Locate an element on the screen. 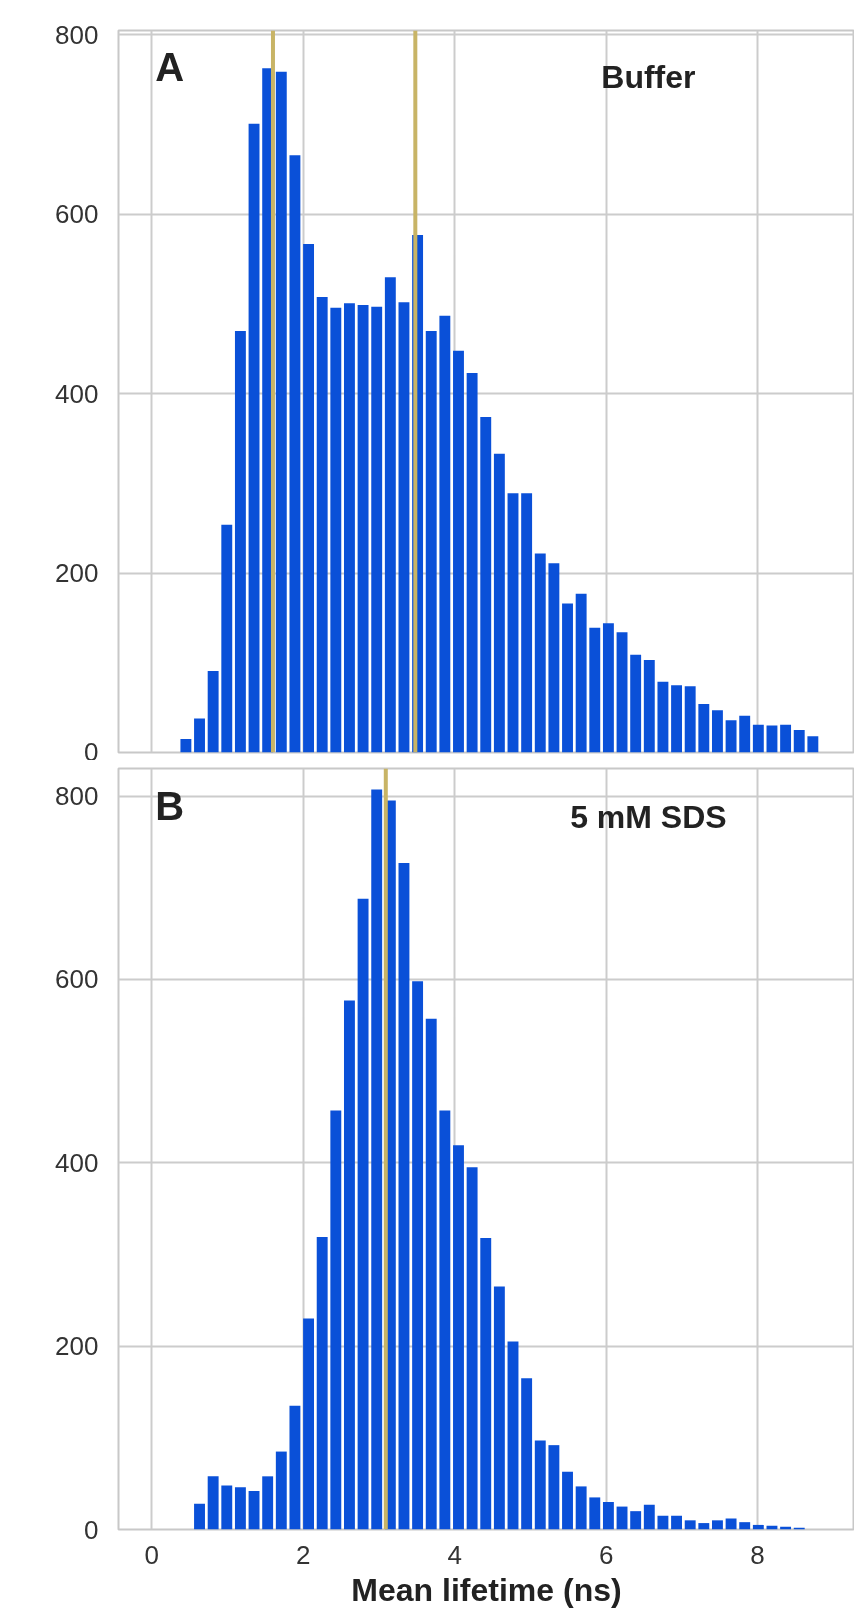 The image size is (854, 1616). annotation: 5 mM SDS is located at coordinates (648, 816).